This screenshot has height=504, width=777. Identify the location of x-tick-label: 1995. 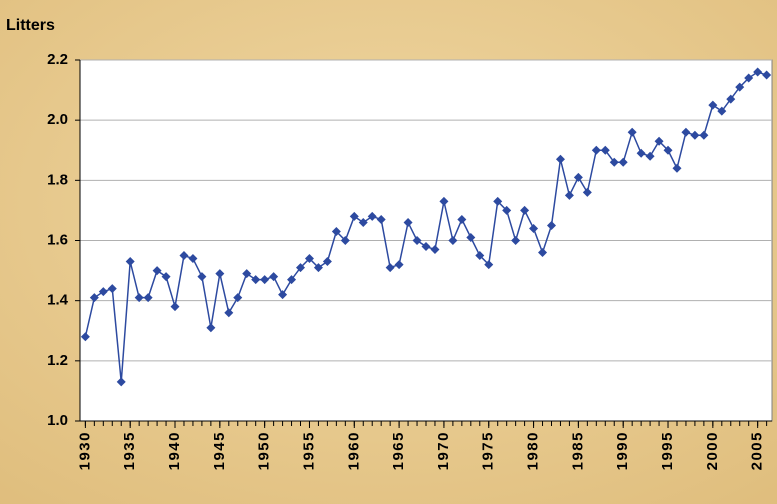
(667, 450).